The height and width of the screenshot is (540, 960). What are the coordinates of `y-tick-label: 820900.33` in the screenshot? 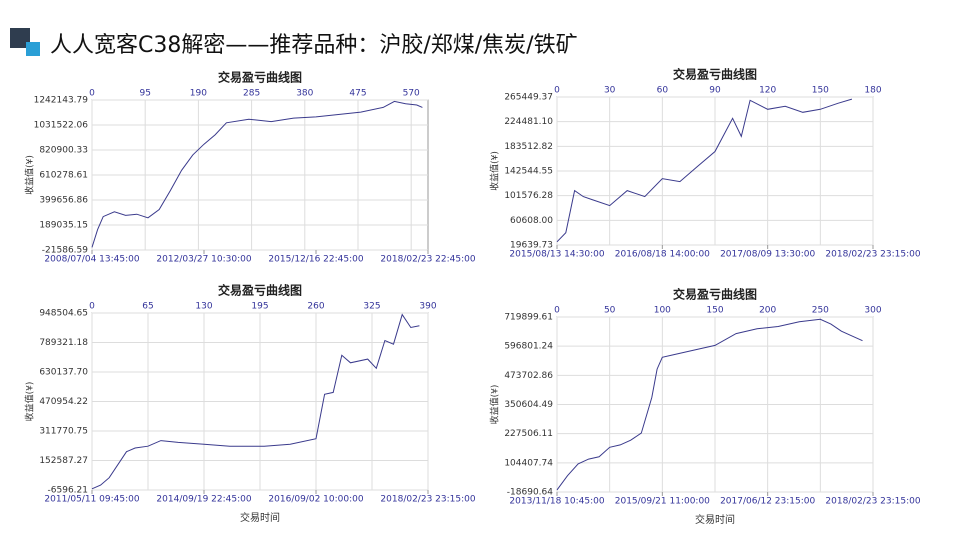 It's located at (63, 151).